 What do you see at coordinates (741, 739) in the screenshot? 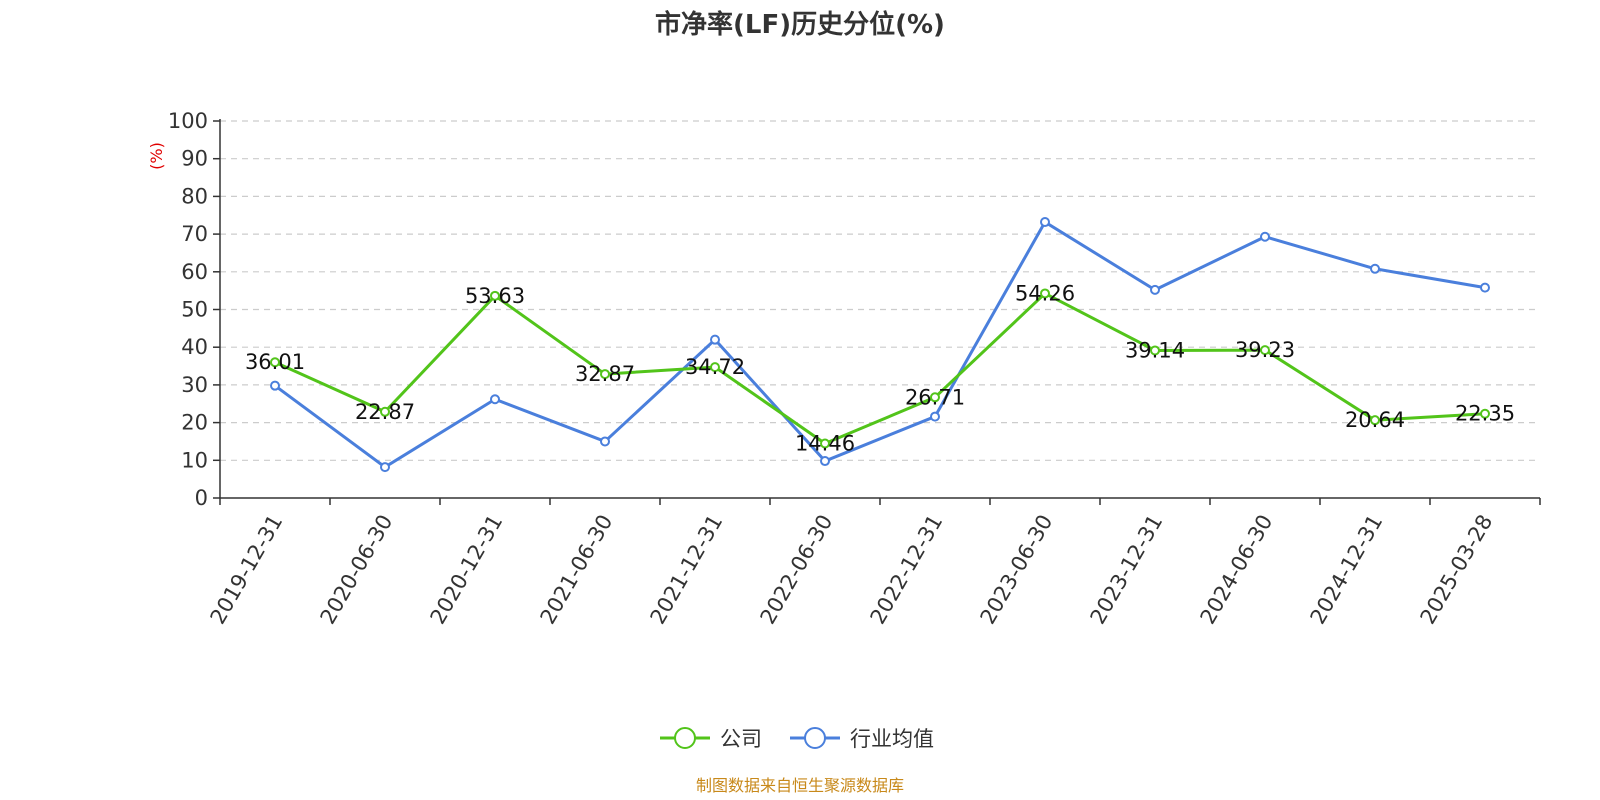
I see `legend-label-0: 公司` at bounding box center [741, 739].